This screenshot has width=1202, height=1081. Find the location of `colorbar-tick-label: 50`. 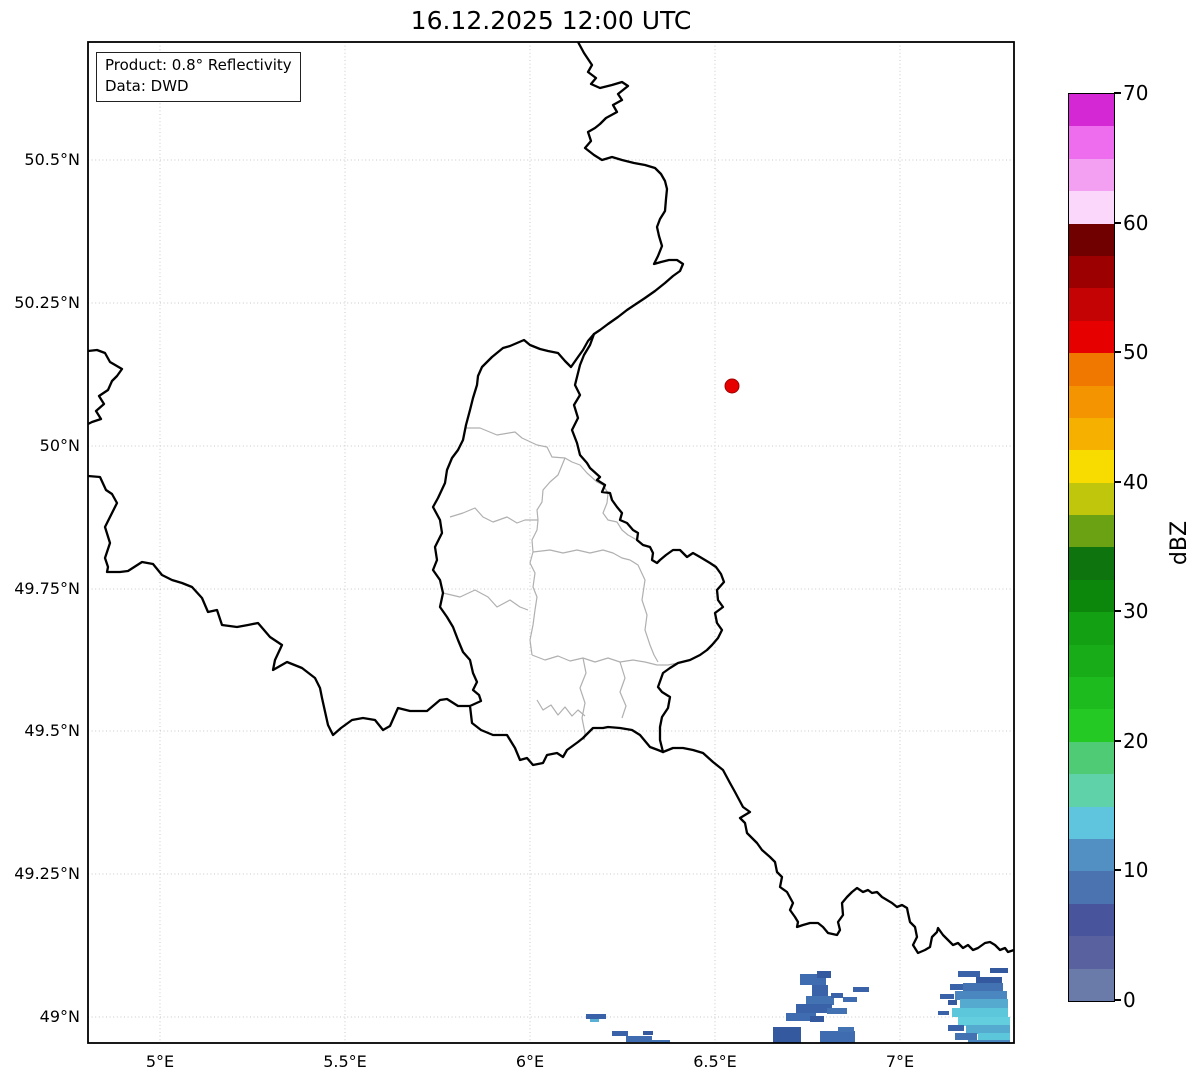

colorbar-tick-label: 50 is located at coordinates (1136, 352).